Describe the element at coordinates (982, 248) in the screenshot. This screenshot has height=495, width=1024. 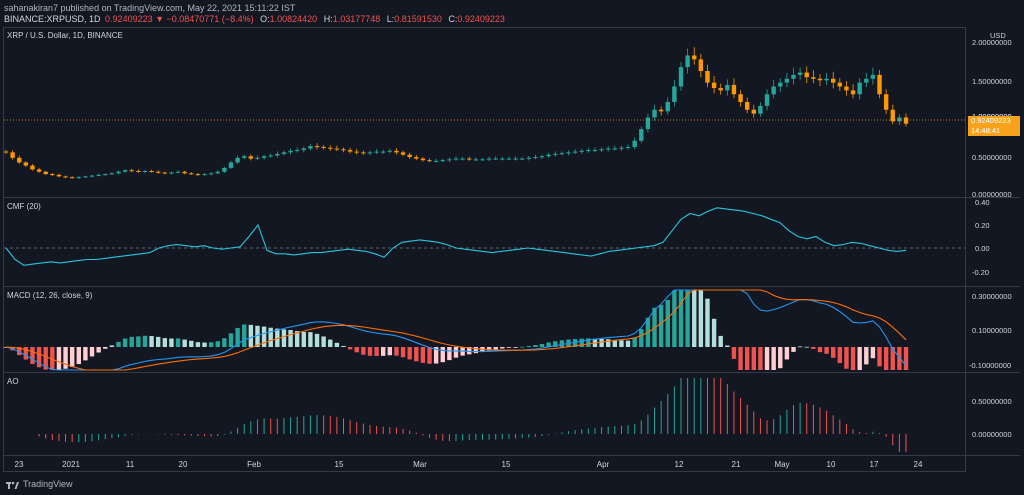
I see `cmf-axis-label: 0.00` at that location.